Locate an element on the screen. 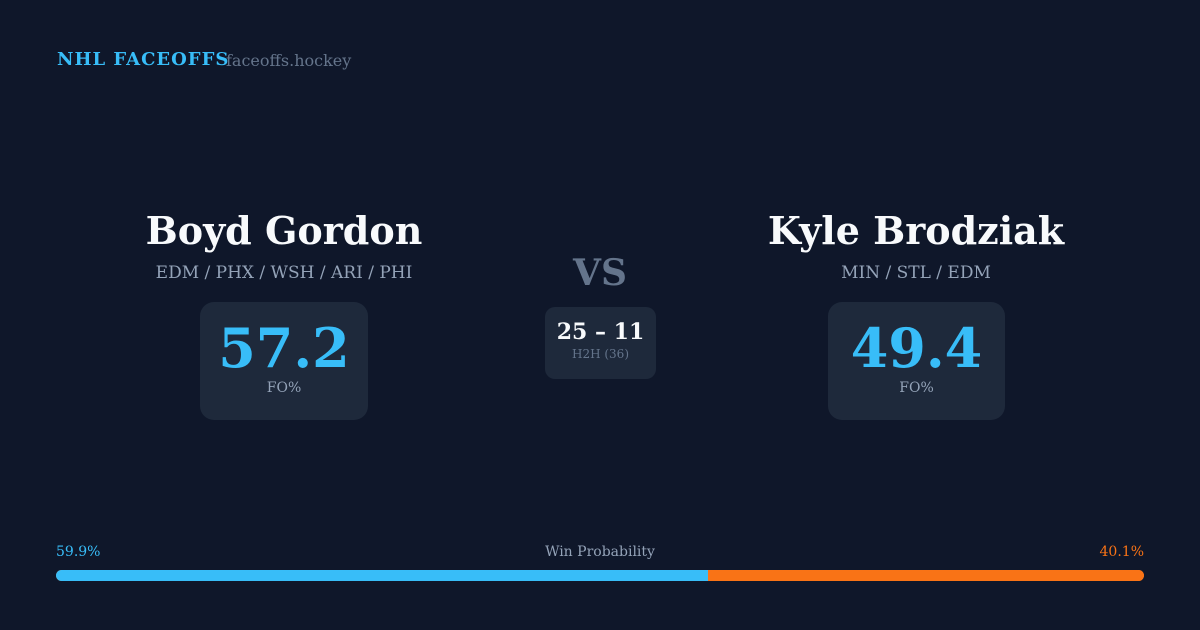 This screenshot has width=1200, height=630. player1-fo-label: FO% is located at coordinates (284, 388).